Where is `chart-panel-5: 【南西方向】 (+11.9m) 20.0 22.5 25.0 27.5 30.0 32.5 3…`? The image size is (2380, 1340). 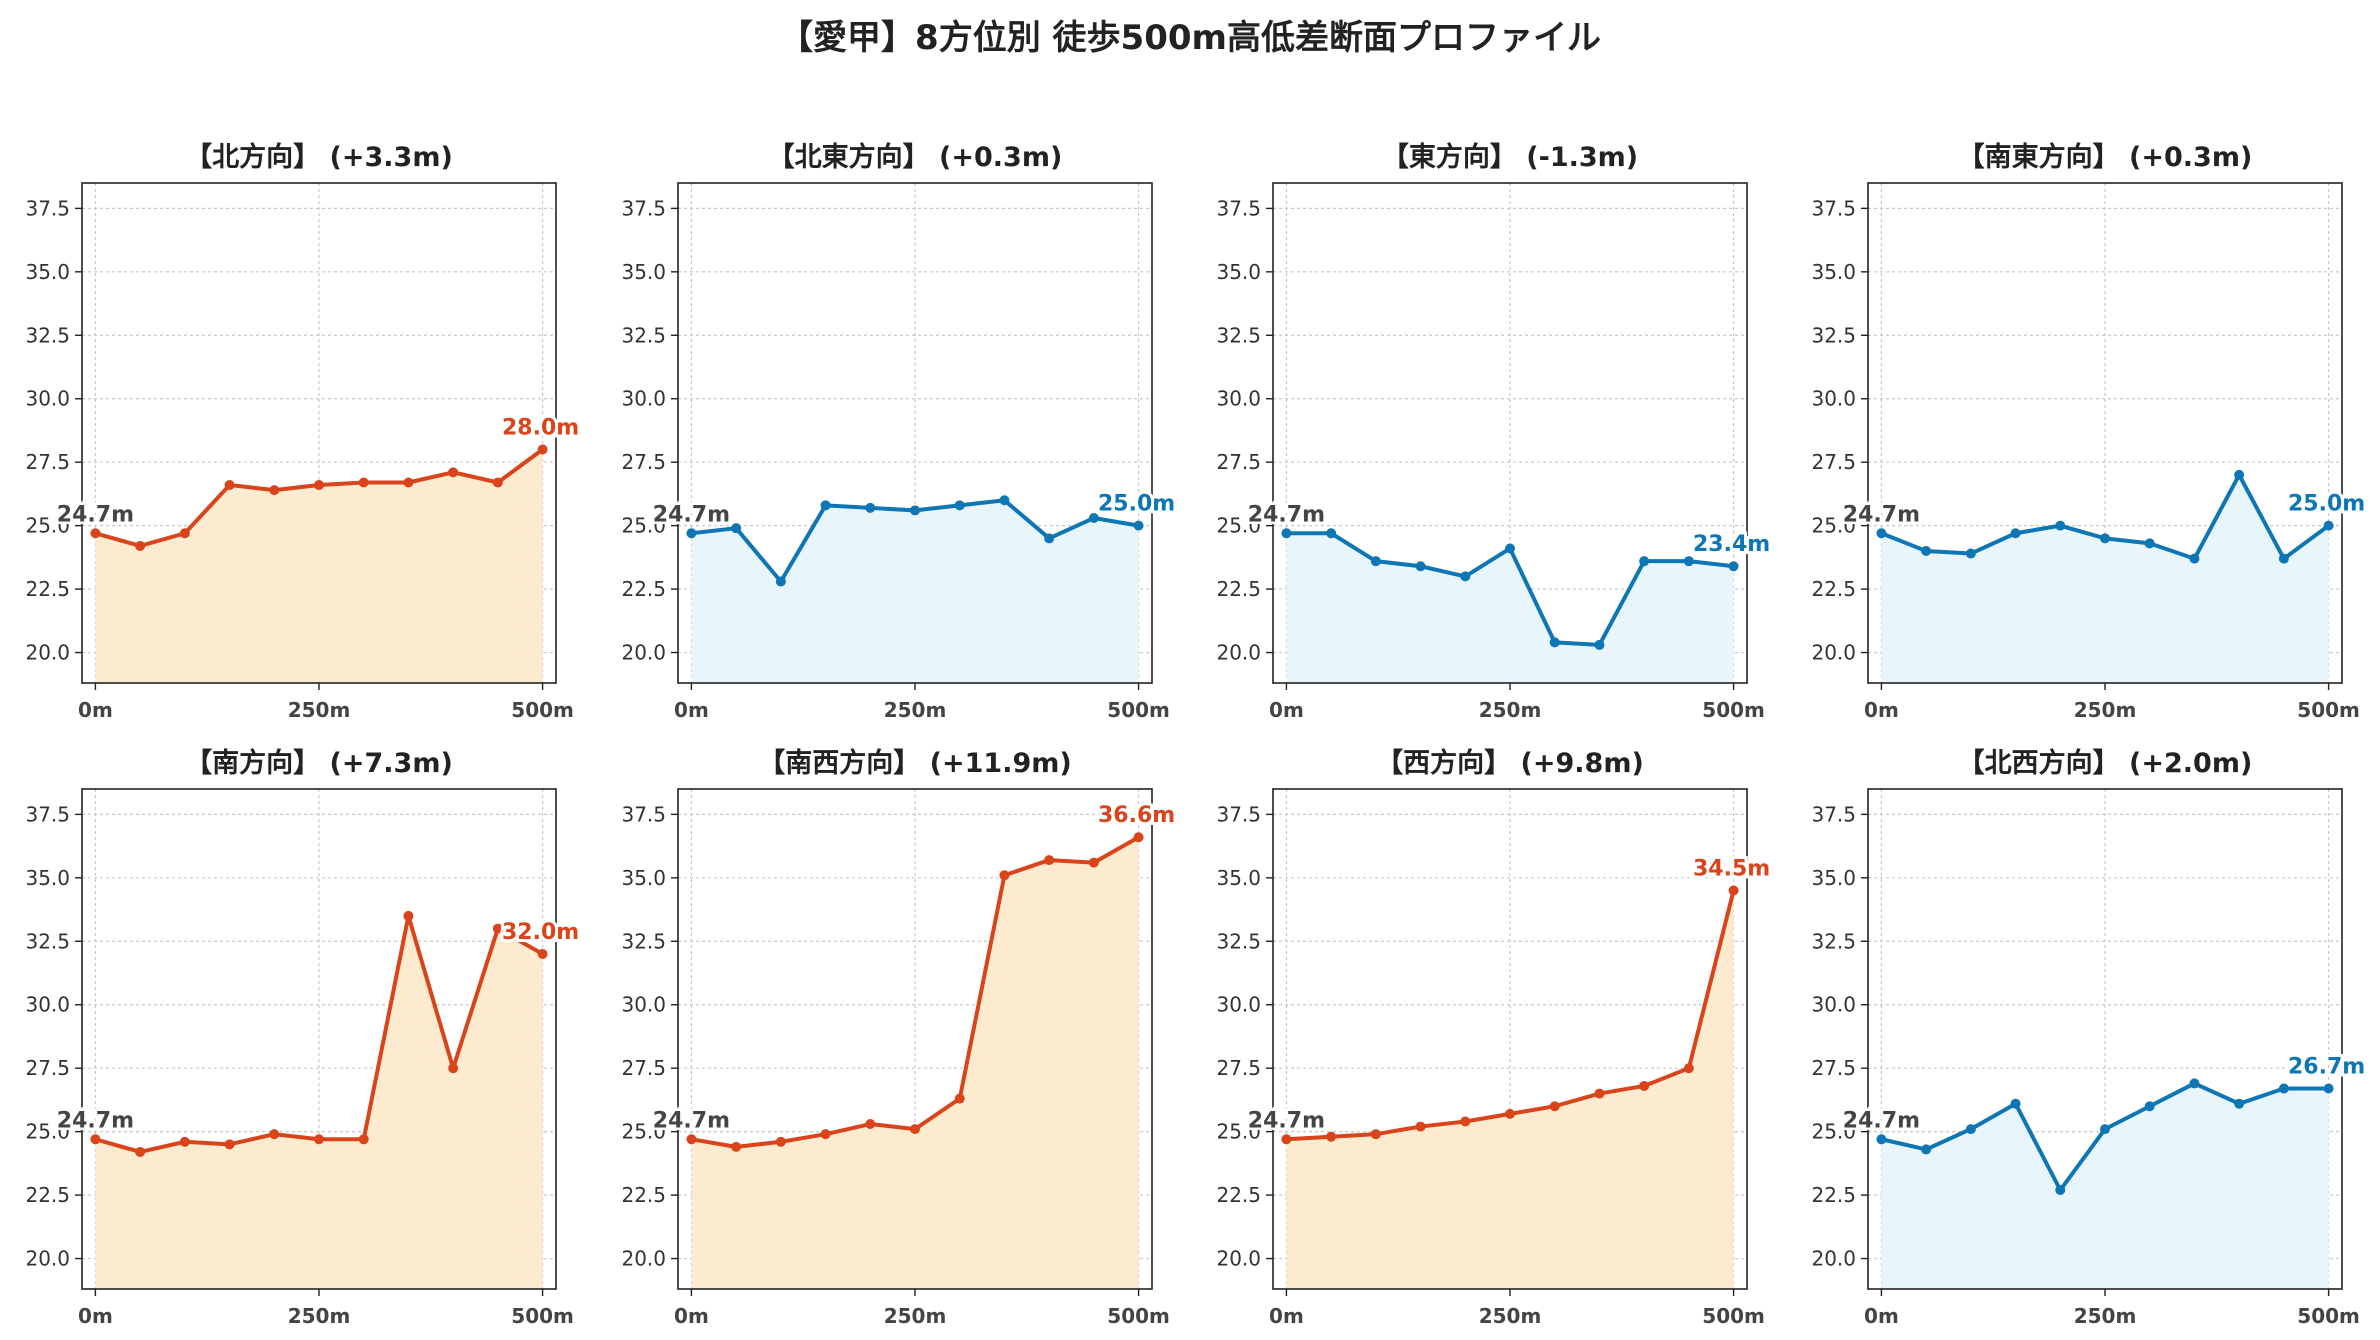
chart-panel-5: 【南西方向】 (+11.9m) 20.0 22.5 25.0 27.5 30.0 32.5 3… is located at coordinates (899, 1037).